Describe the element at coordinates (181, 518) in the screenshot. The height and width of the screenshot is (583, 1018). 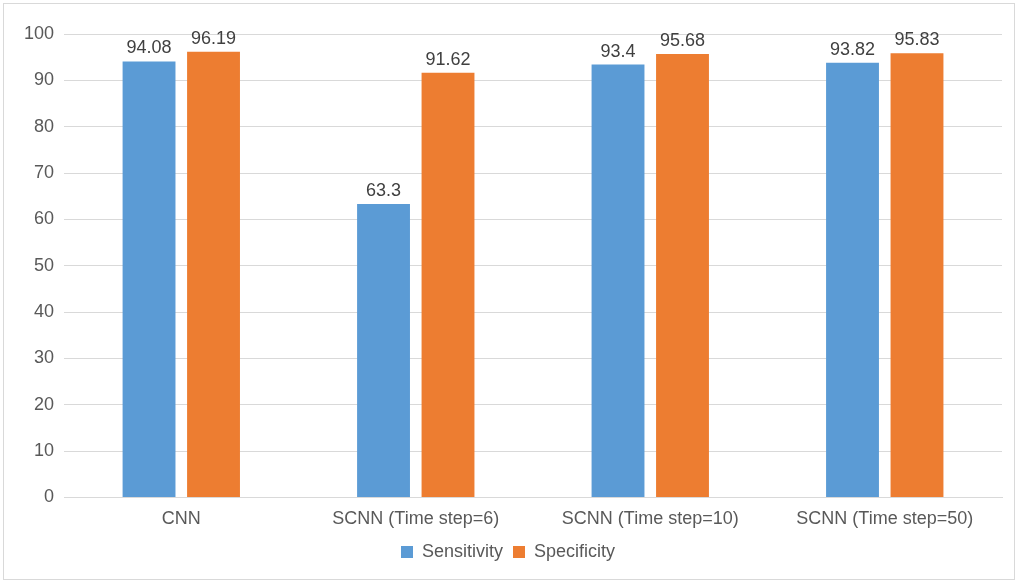
I see `x-tick-label: CNN` at that location.